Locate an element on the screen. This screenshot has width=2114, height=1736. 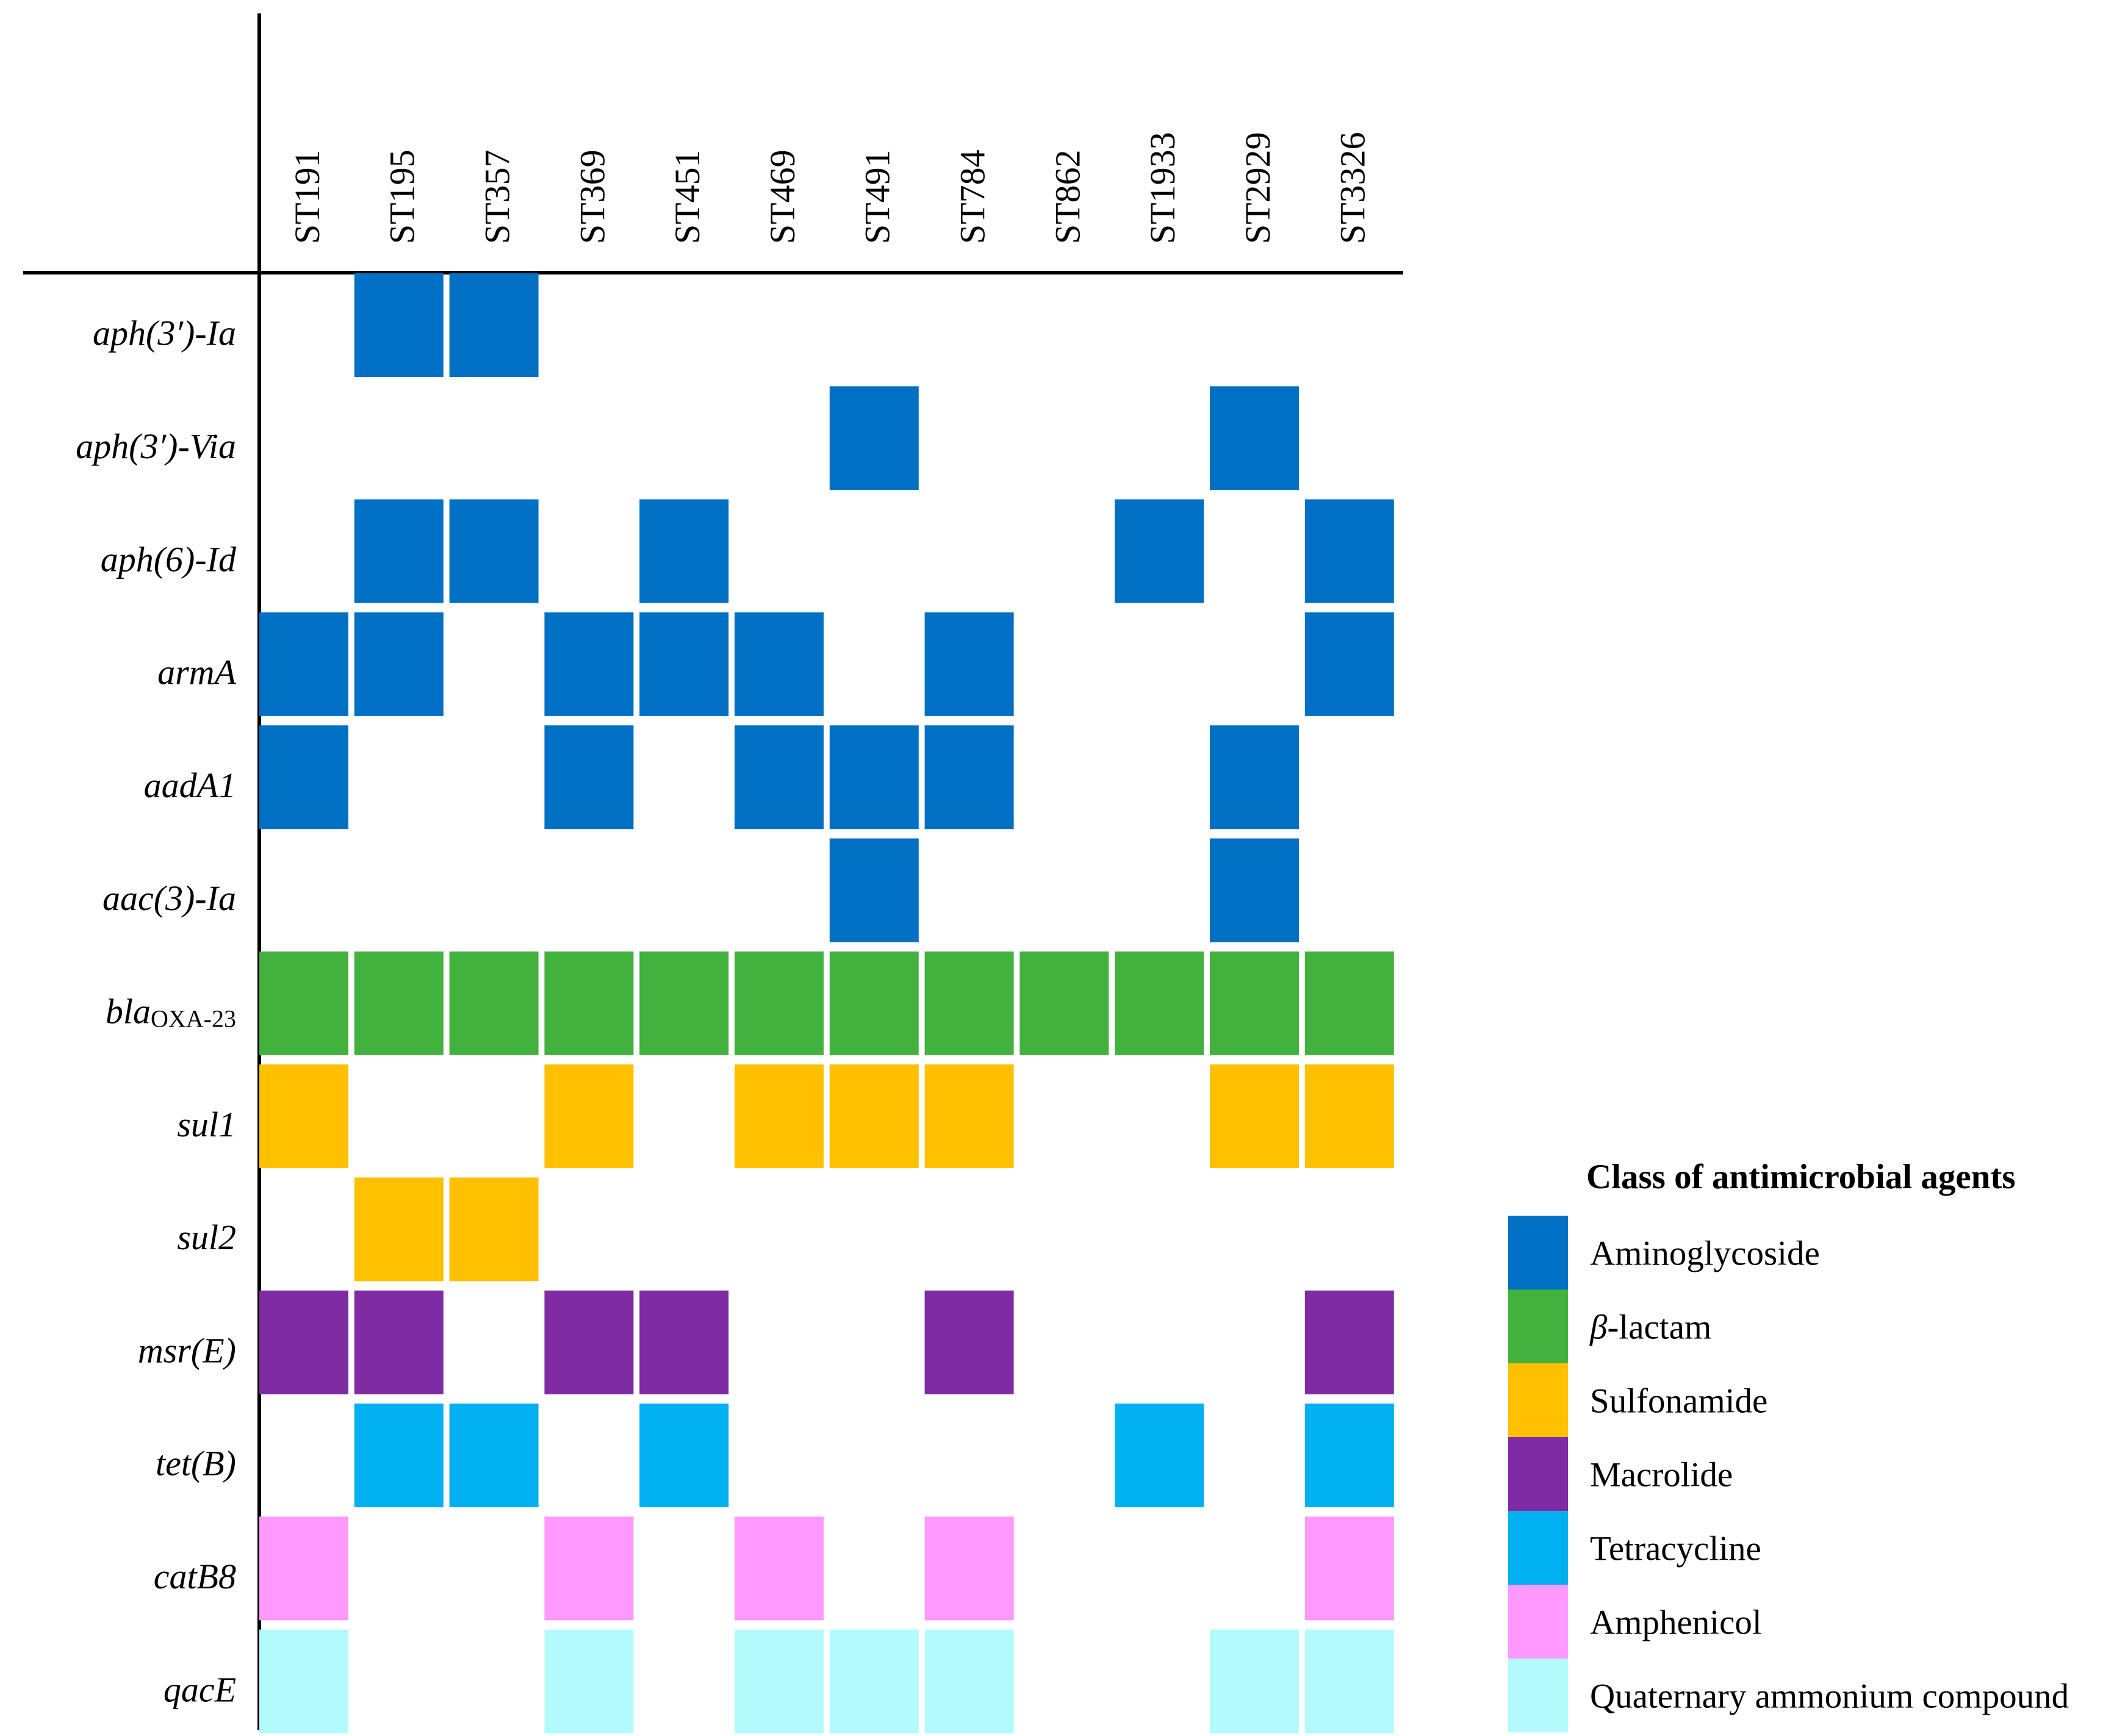
column-label: ST357 is located at coordinates (497, 196).